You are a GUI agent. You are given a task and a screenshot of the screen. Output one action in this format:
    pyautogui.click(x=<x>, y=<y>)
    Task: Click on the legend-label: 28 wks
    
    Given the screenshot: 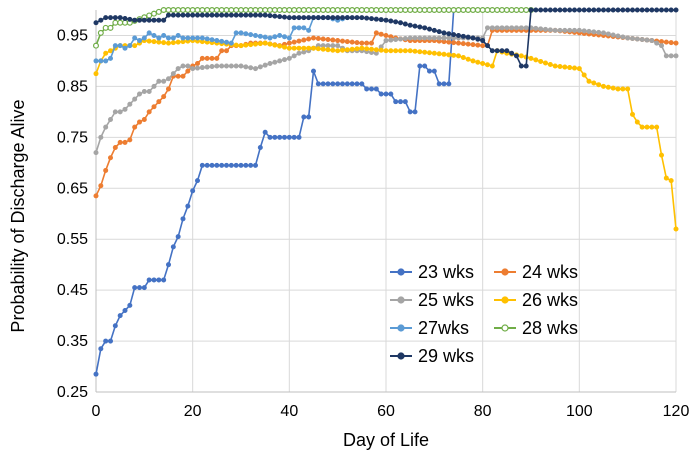 What is the action you would take?
    pyautogui.click(x=550, y=328)
    